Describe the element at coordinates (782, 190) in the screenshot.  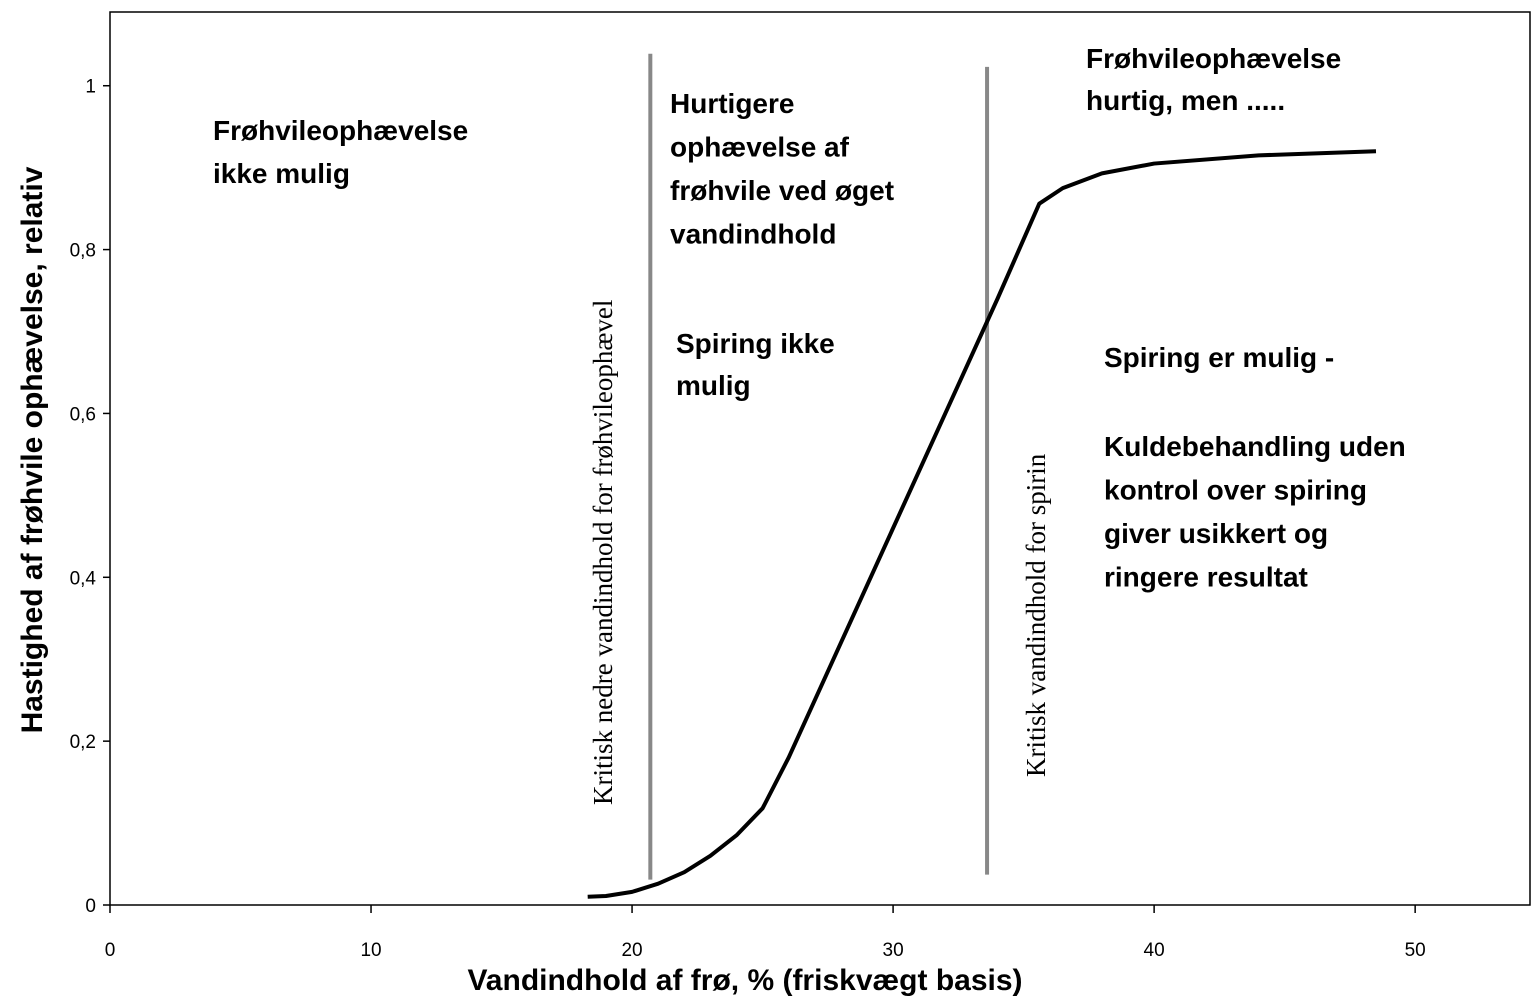
I see `annotation: frøhvile ved øget` at that location.